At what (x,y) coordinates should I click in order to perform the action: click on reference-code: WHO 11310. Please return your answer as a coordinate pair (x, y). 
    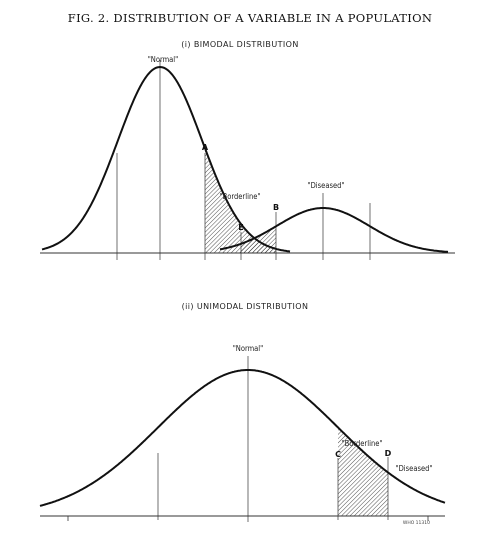
    Looking at the image, I should click on (416, 523).